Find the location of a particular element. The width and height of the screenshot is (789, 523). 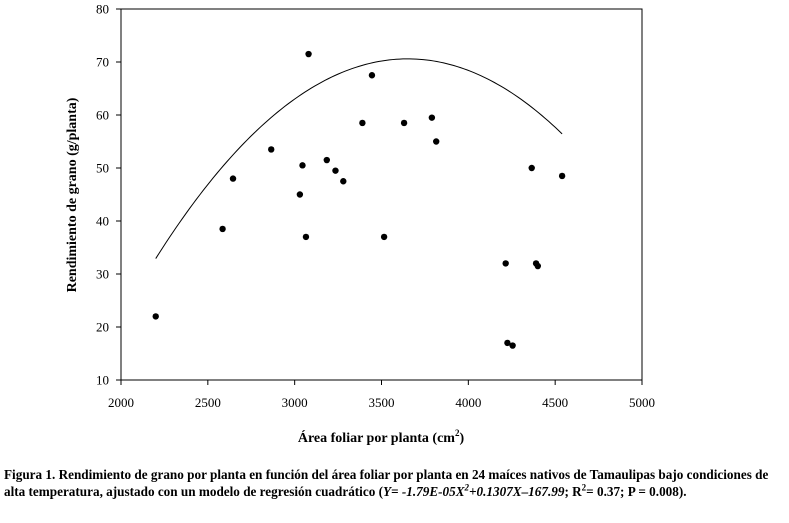

caption-stats: ; R2= 0.37; P = 0.008). is located at coordinates (625, 490).